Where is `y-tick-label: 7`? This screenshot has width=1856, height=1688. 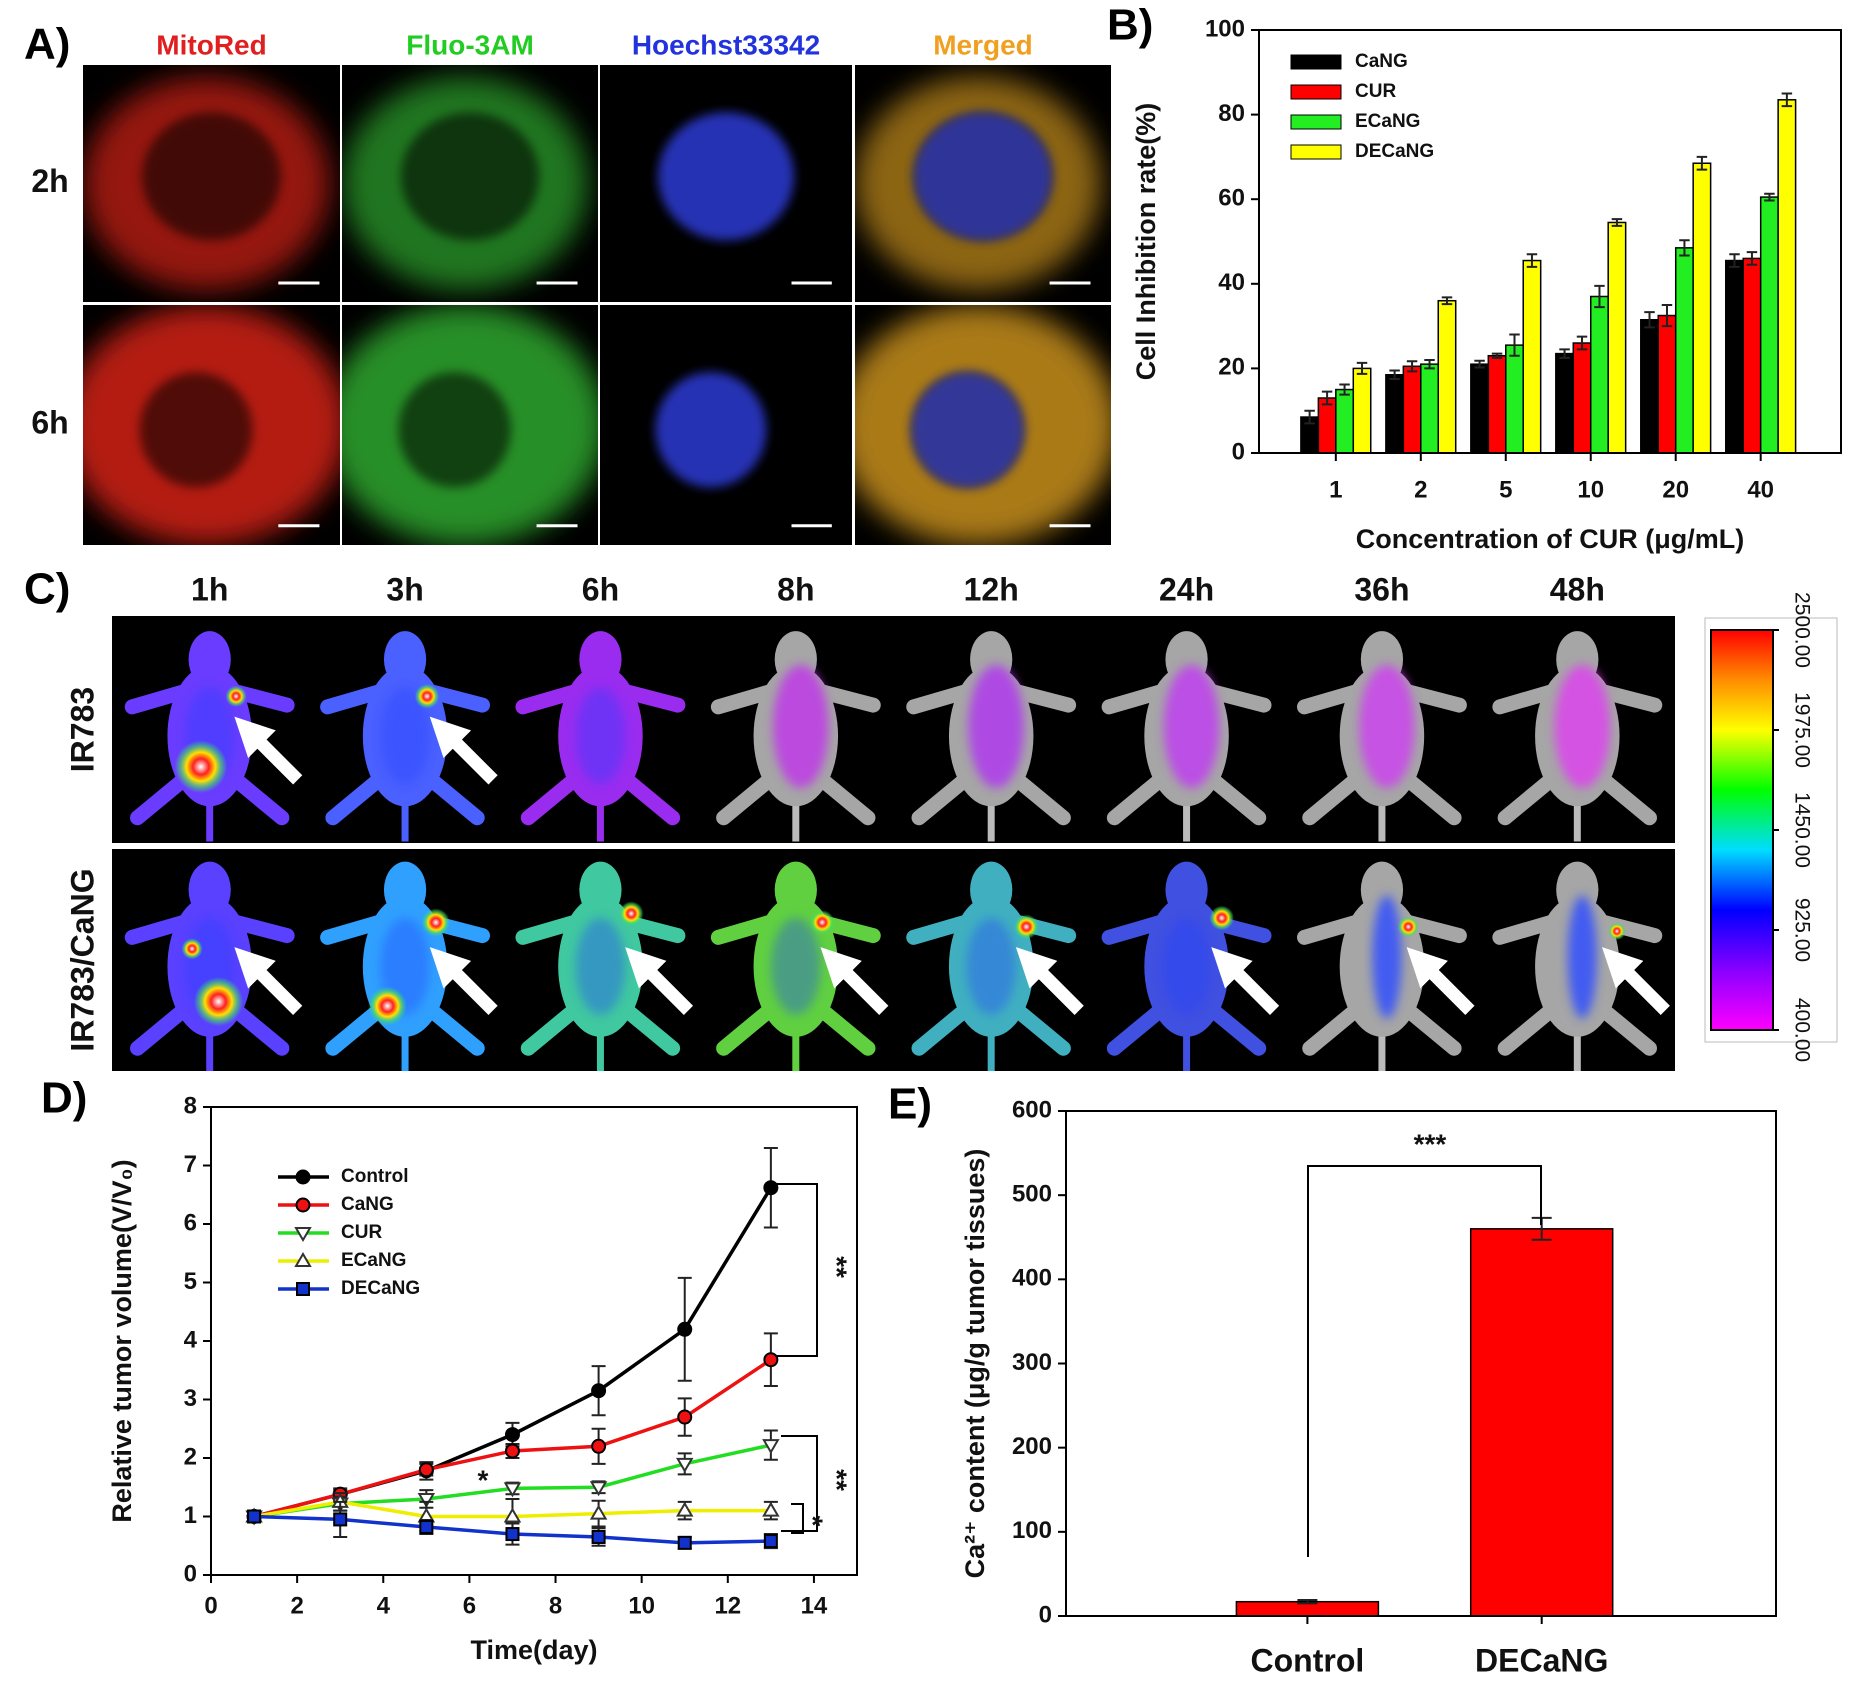
y-tick-label: 7 is located at coordinates (190, 1164).